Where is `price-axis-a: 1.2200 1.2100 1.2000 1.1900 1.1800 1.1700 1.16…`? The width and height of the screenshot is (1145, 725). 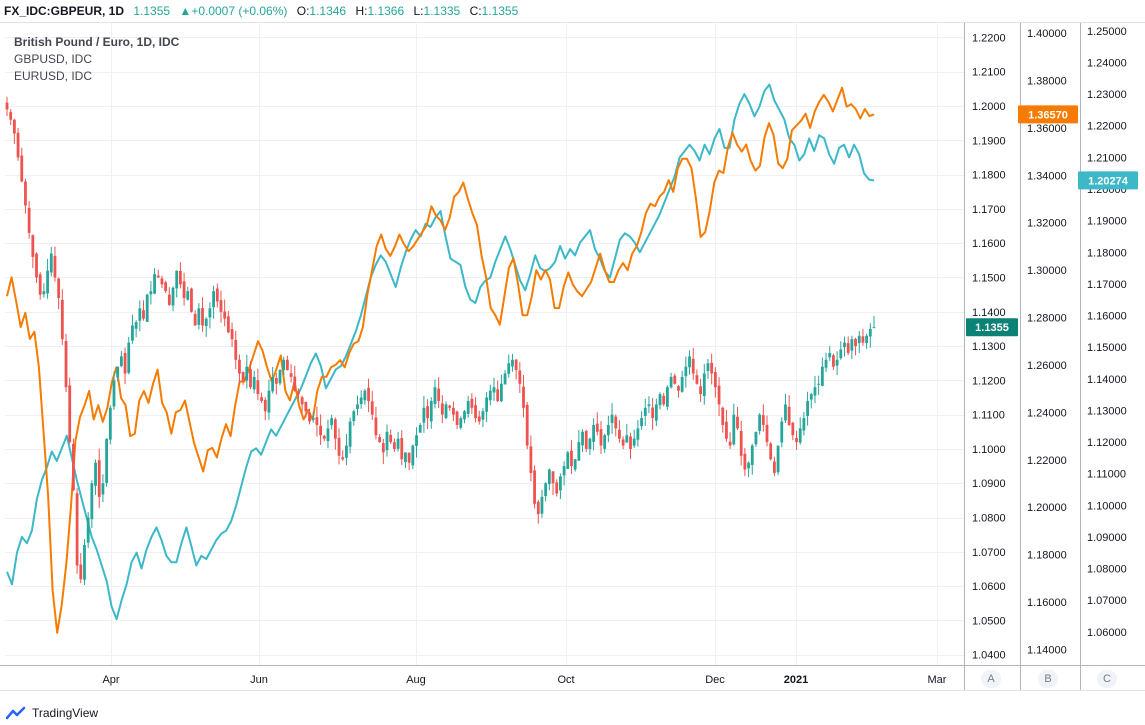 price-axis-a: 1.2200 1.2100 1.2000 1.1900 1.1800 1.1700 1.16… is located at coordinates (989, 346).